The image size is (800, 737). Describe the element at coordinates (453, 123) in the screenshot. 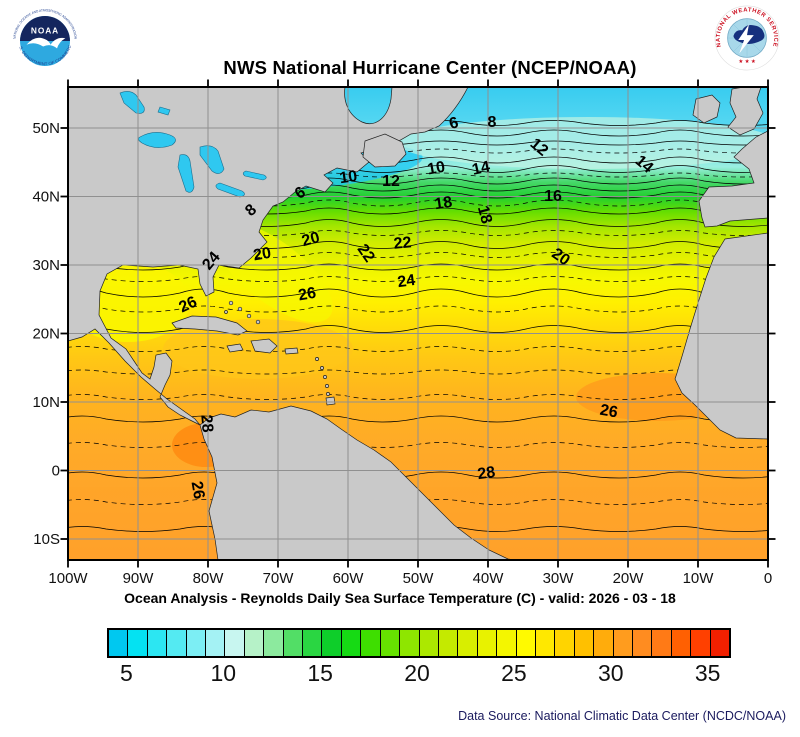

I see `contour-label: 6` at that location.